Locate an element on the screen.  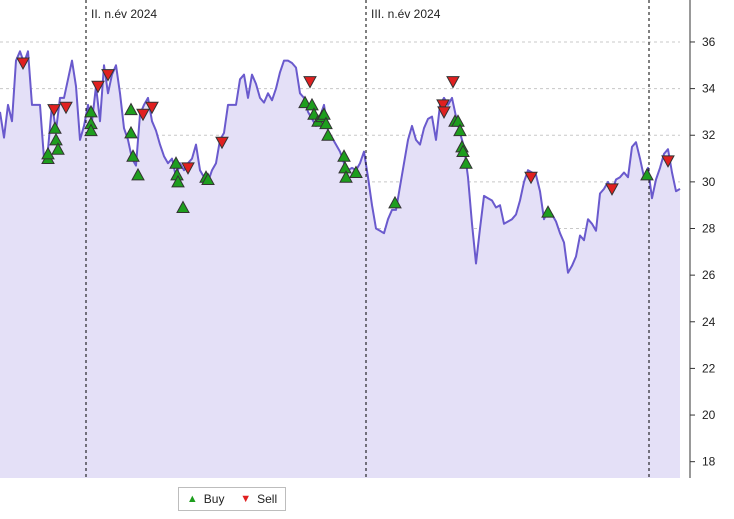
y-tick-label: 28 is located at coordinates (709, 229).